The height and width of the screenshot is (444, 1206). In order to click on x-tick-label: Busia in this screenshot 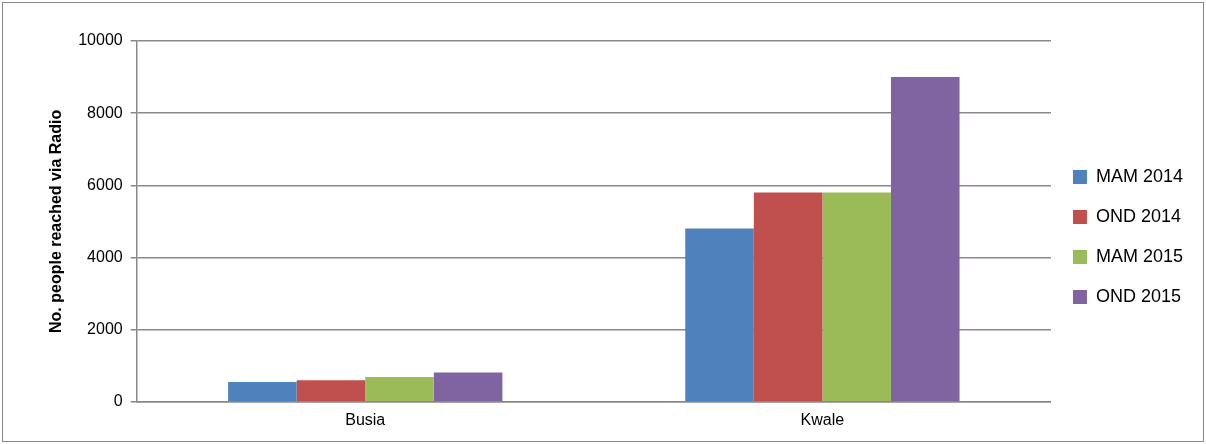, I will do `click(365, 419)`.